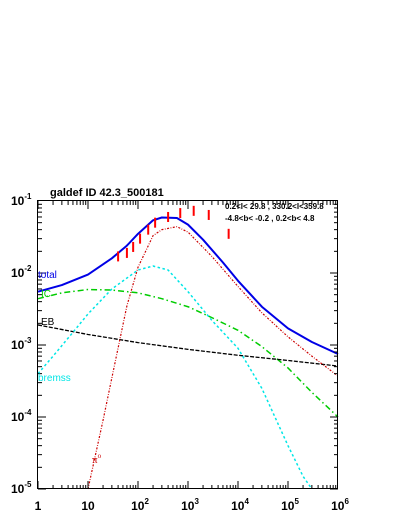  I want to click on chart-title: galdef ID 42.3_500181, so click(107, 193).